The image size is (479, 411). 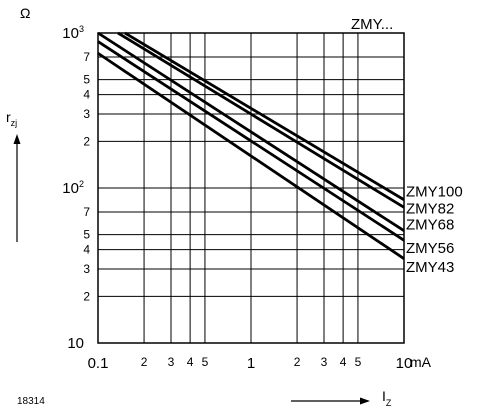 What do you see at coordinates (31, 401) in the screenshot?
I see `figure-id: 18314` at bounding box center [31, 401].